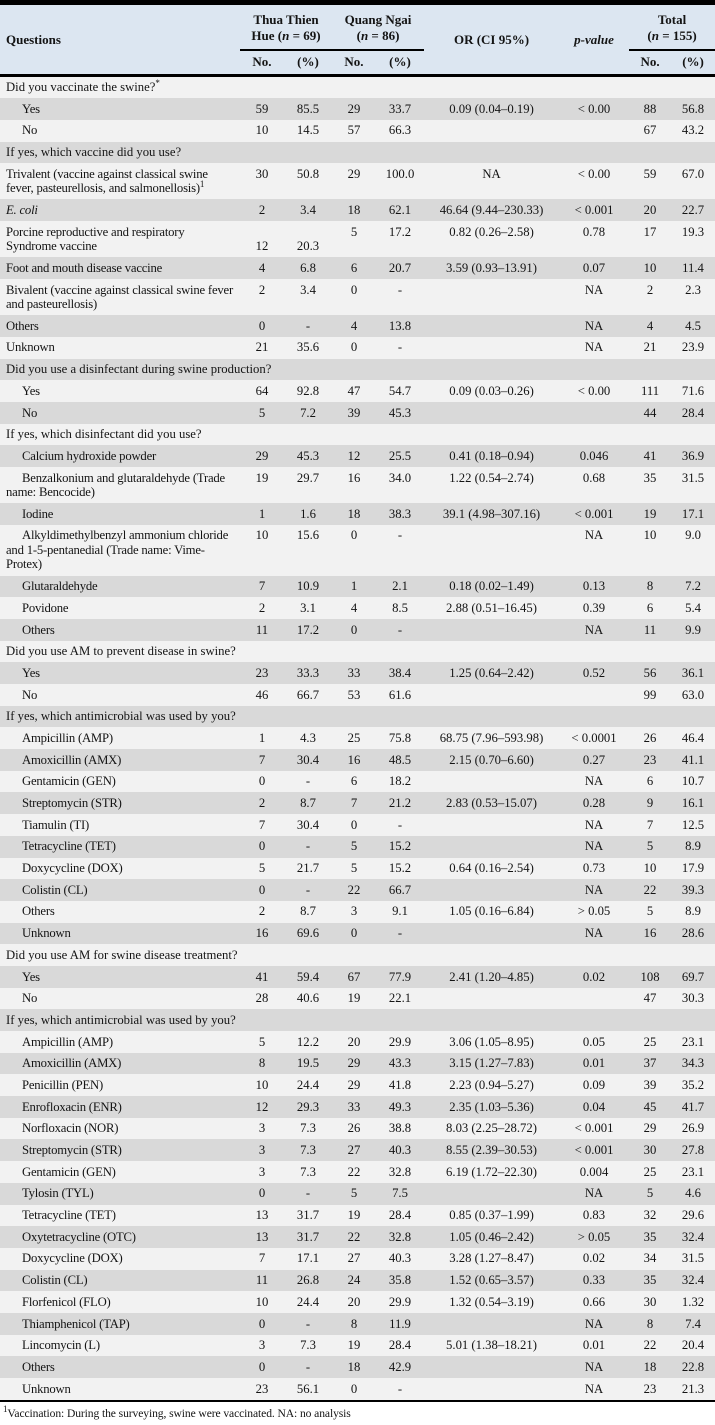 The image size is (715, 1425). Describe the element at coordinates (120, 1107) in the screenshot. I see `question-label: Enrofloxacin (ENR)` at that location.